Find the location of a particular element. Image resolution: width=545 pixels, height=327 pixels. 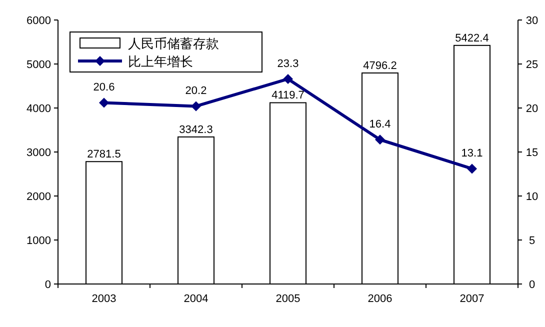

data-label: 2781.5 is located at coordinates (104, 154).